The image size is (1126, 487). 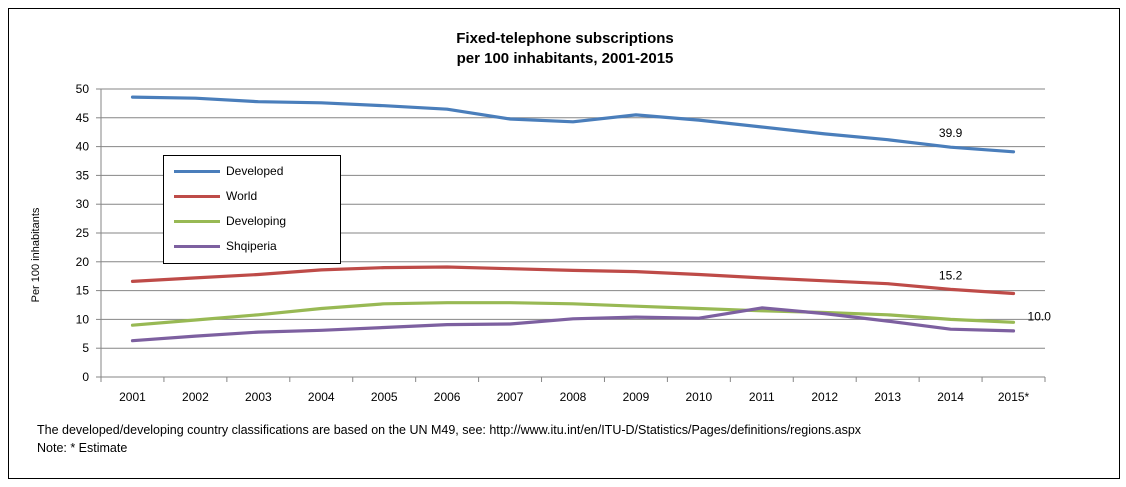 What do you see at coordinates (83, 147) in the screenshot?
I see `y-tick-label-40: 40` at bounding box center [83, 147].